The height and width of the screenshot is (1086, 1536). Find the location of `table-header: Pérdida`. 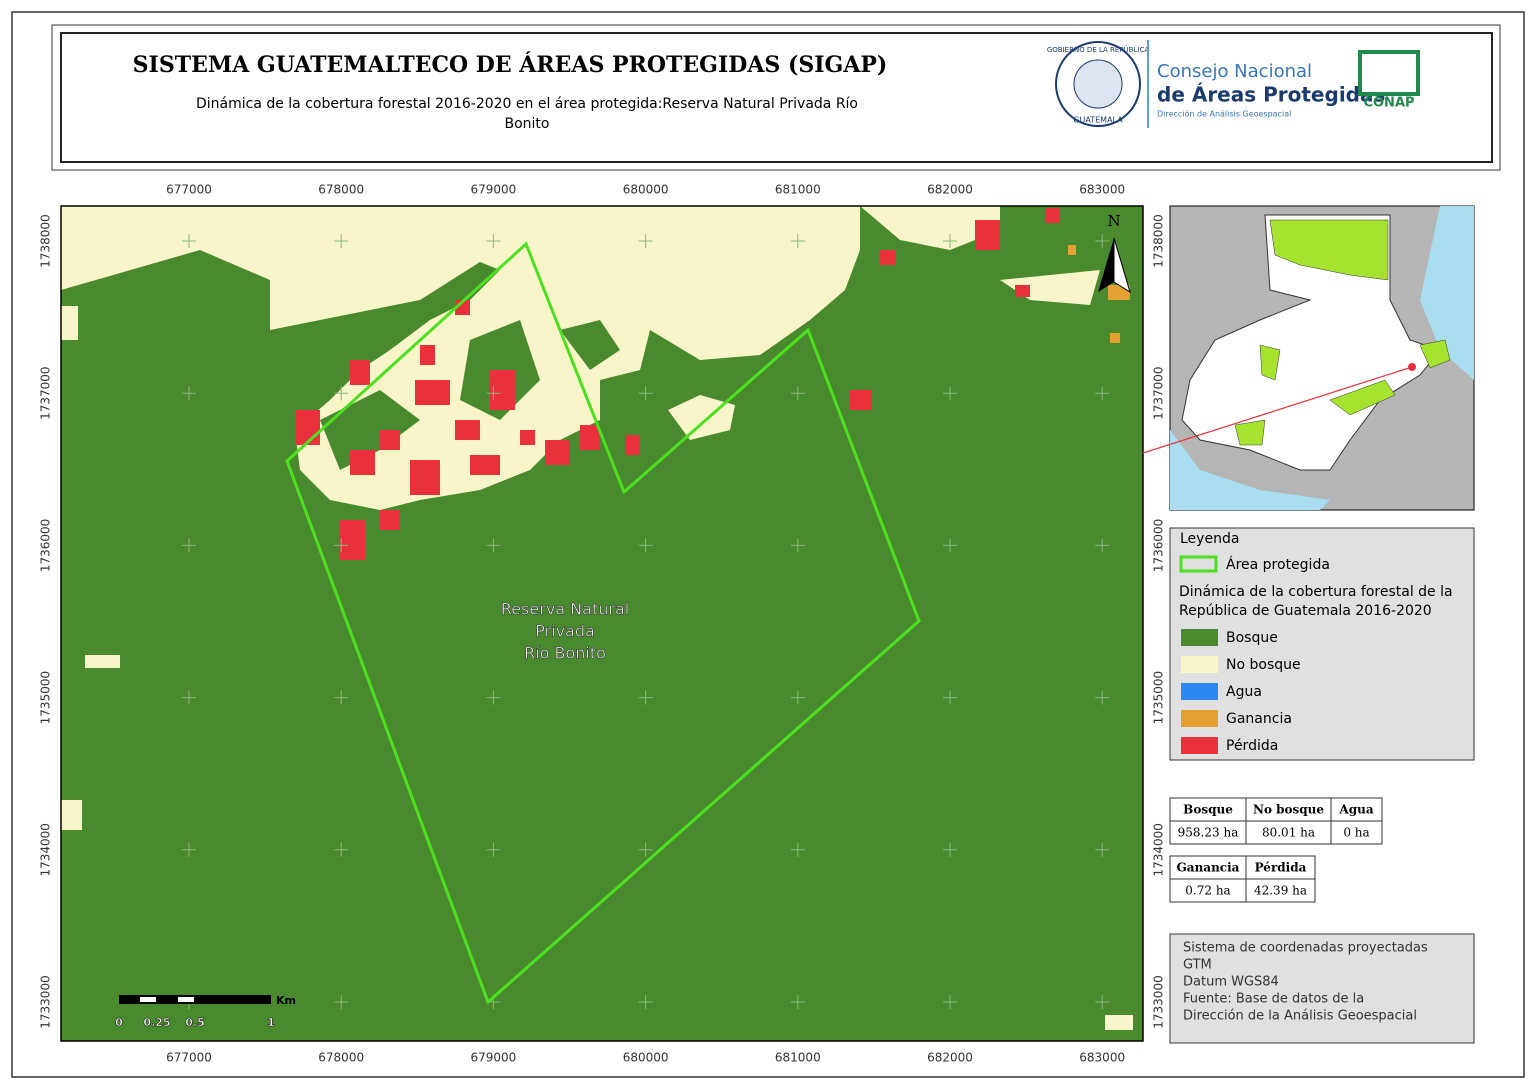

table-header: Pérdida is located at coordinates (1281, 868).